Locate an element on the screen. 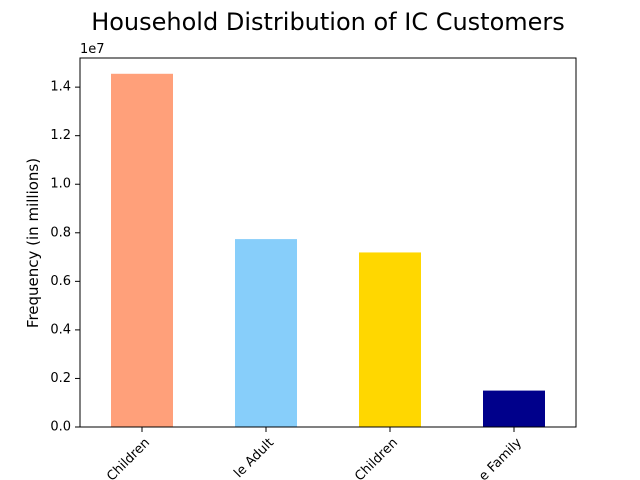 Image resolution: width=640 pixels, height=480 pixels. x-ticks-group: Children le Adult Children e Family is located at coordinates (314, 453).